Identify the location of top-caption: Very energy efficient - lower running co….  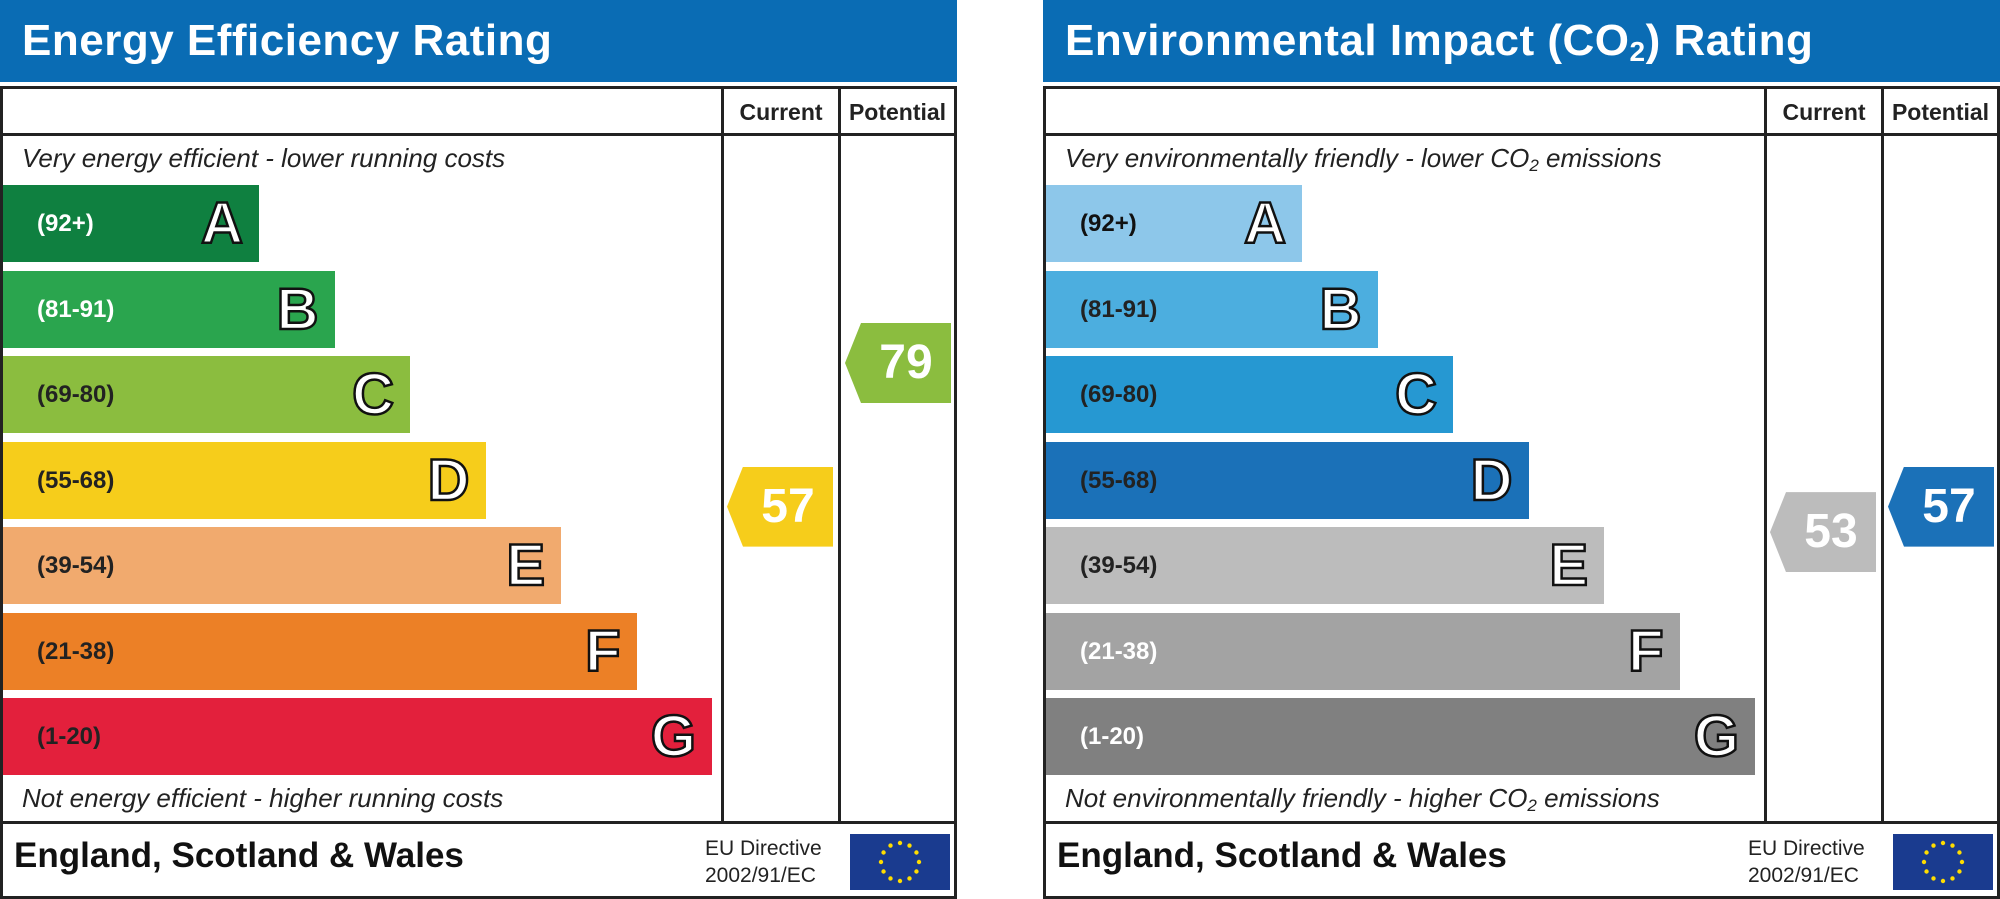
(263, 158).